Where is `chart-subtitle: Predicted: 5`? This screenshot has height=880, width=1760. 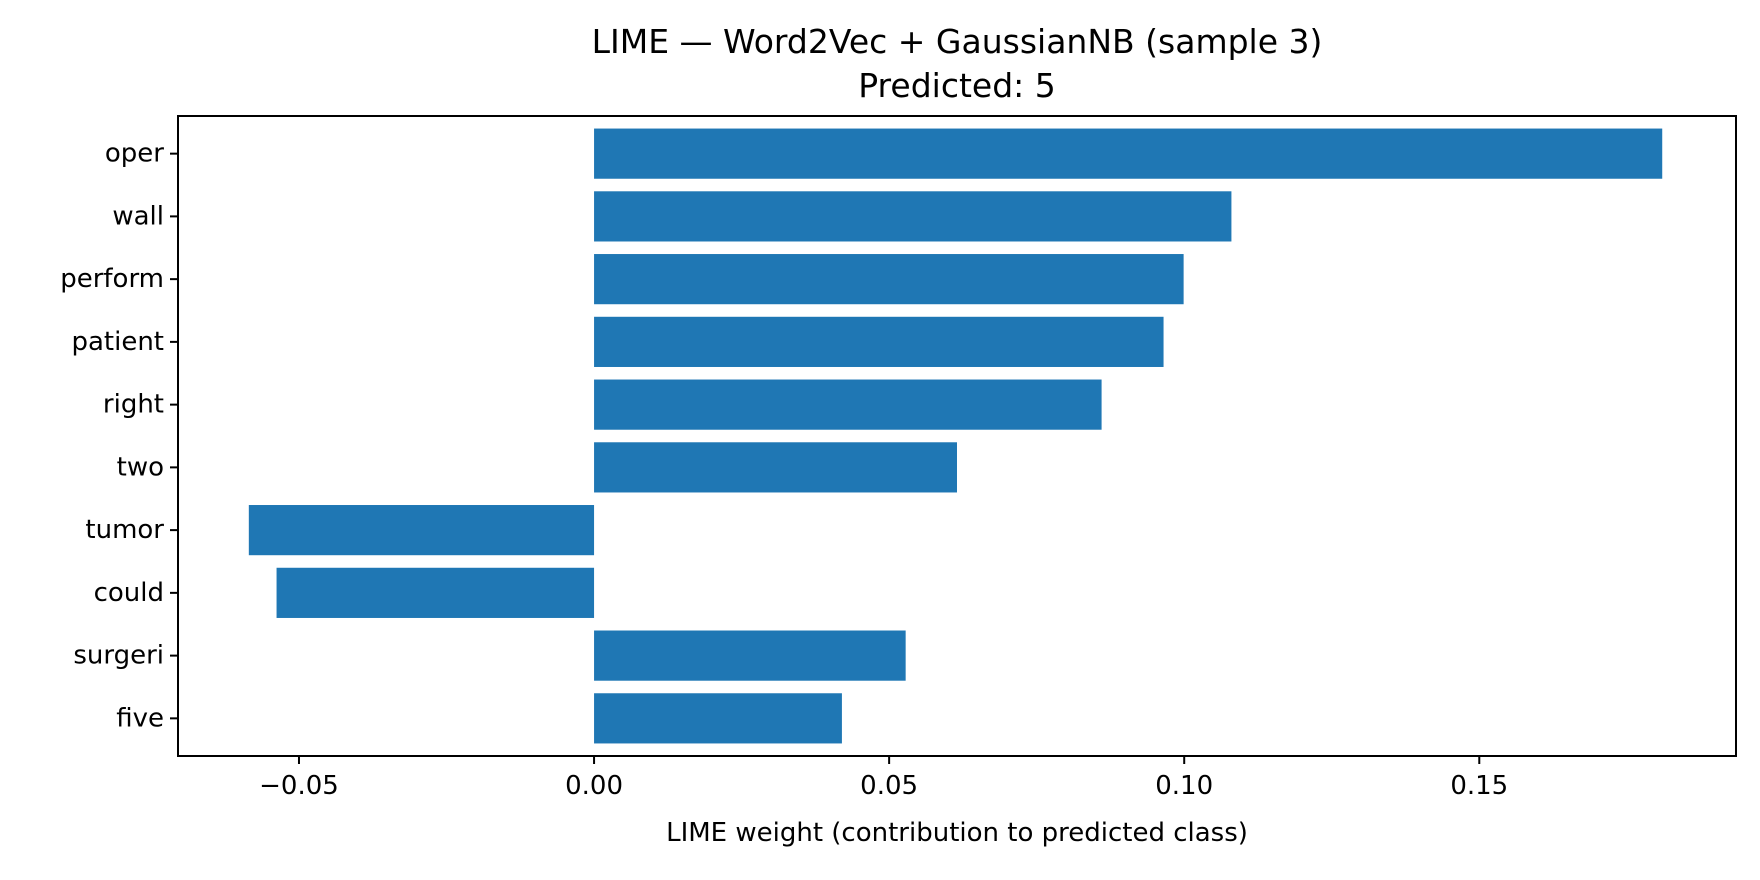 chart-subtitle: Predicted: 5 is located at coordinates (957, 85).